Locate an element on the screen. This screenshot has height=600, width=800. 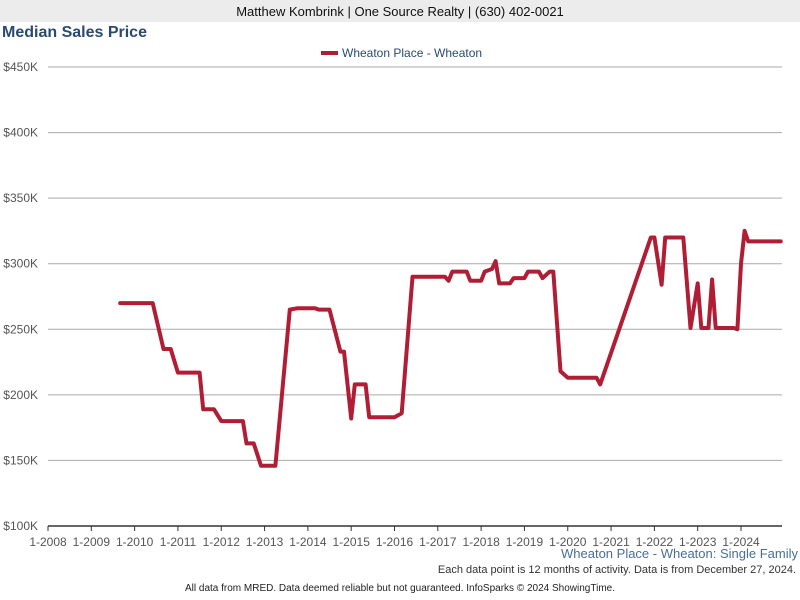
chart-subtitle: Wheaton Place - Wheaton: Single Family is located at coordinates (679, 553).